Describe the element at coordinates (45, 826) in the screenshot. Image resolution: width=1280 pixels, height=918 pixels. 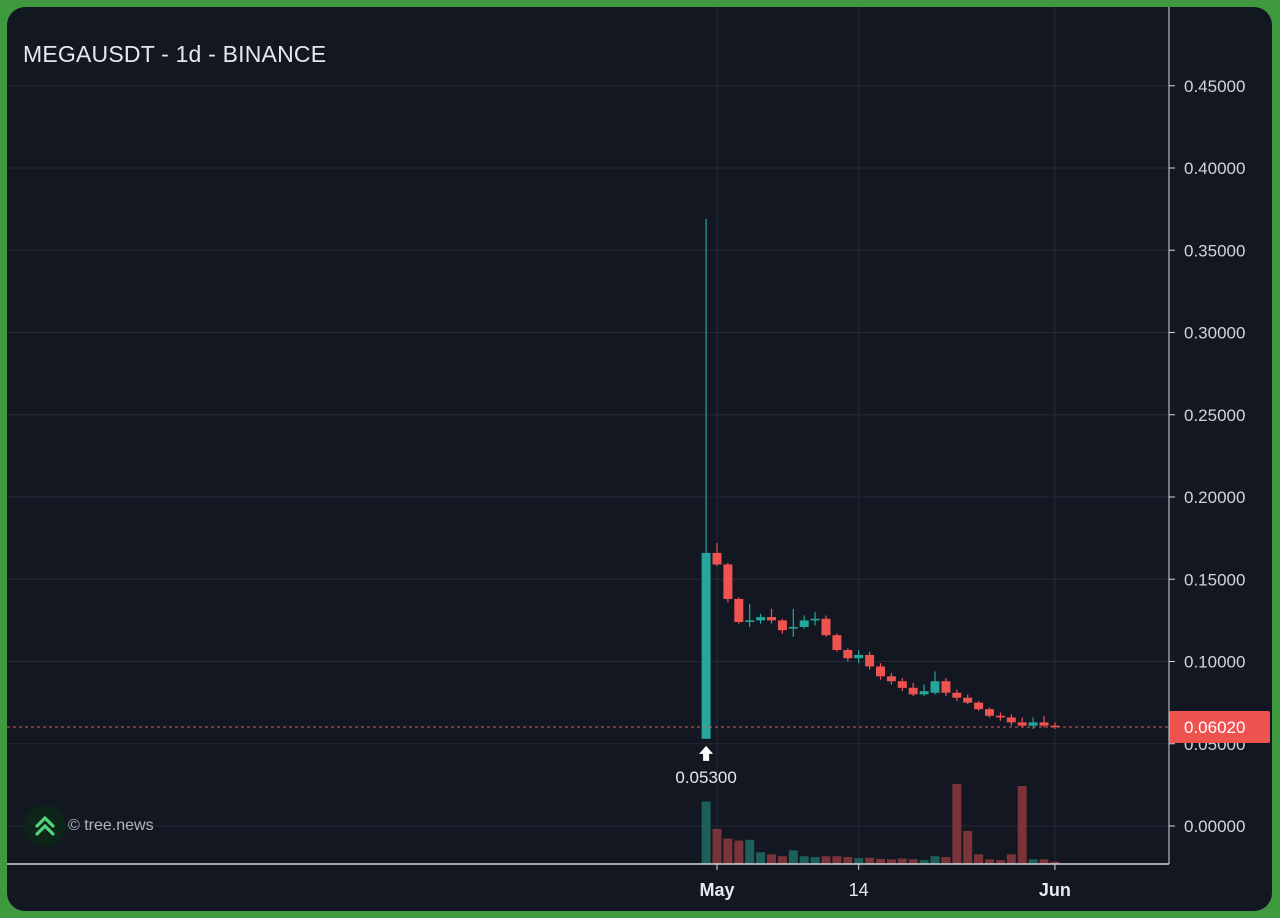
I see `tree-news-logo-icon` at that location.